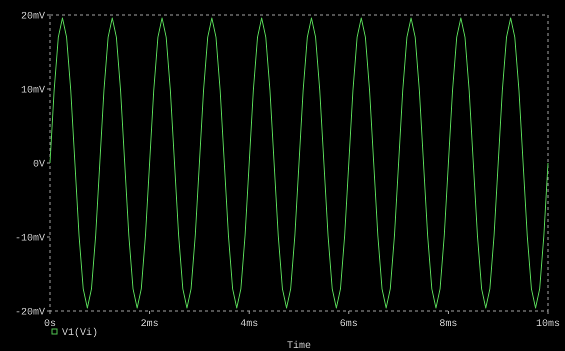 The image size is (565, 351). What do you see at coordinates (299, 345) in the screenshot?
I see `x-axis-title: Time` at bounding box center [299, 345].